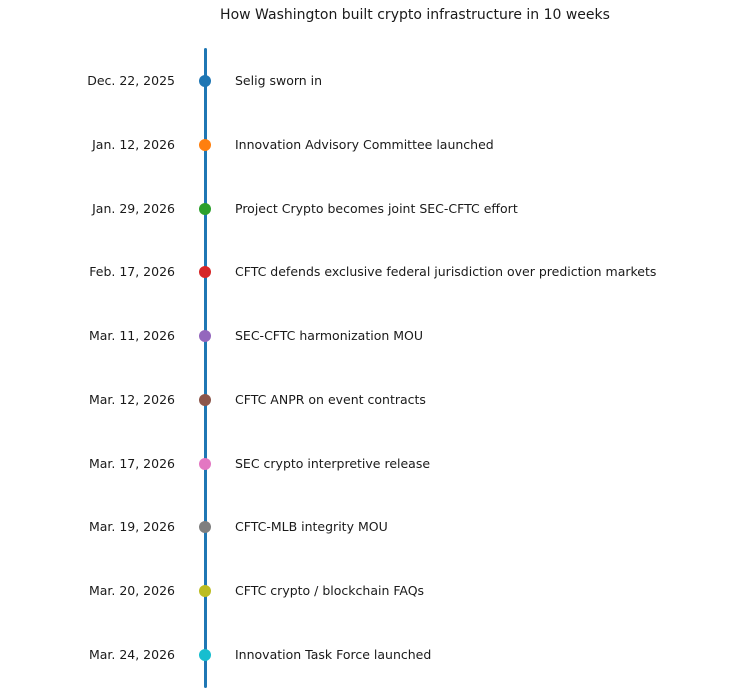 The width and height of the screenshot is (750, 697). I want to click on event-label: CFTC-MLB integrity MOU, so click(311, 526).